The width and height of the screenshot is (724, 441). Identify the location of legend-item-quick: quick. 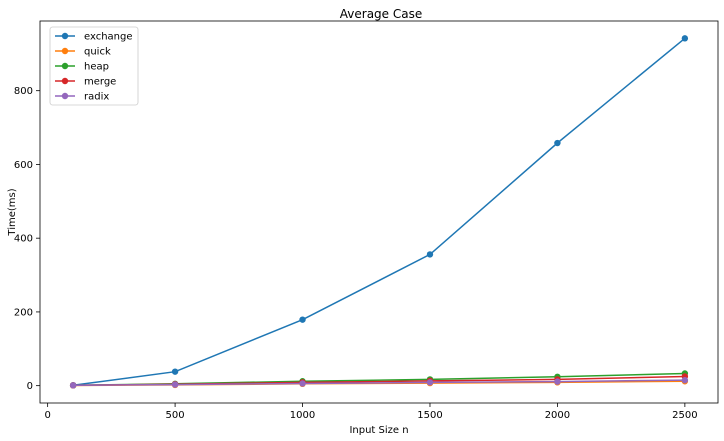
(83, 52).